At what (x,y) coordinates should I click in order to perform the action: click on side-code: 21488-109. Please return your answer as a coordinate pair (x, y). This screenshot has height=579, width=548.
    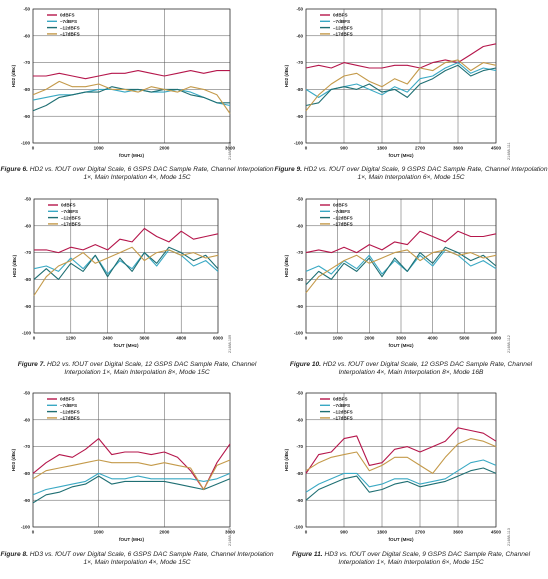
    Looking at the image, I should click on (230, 343).